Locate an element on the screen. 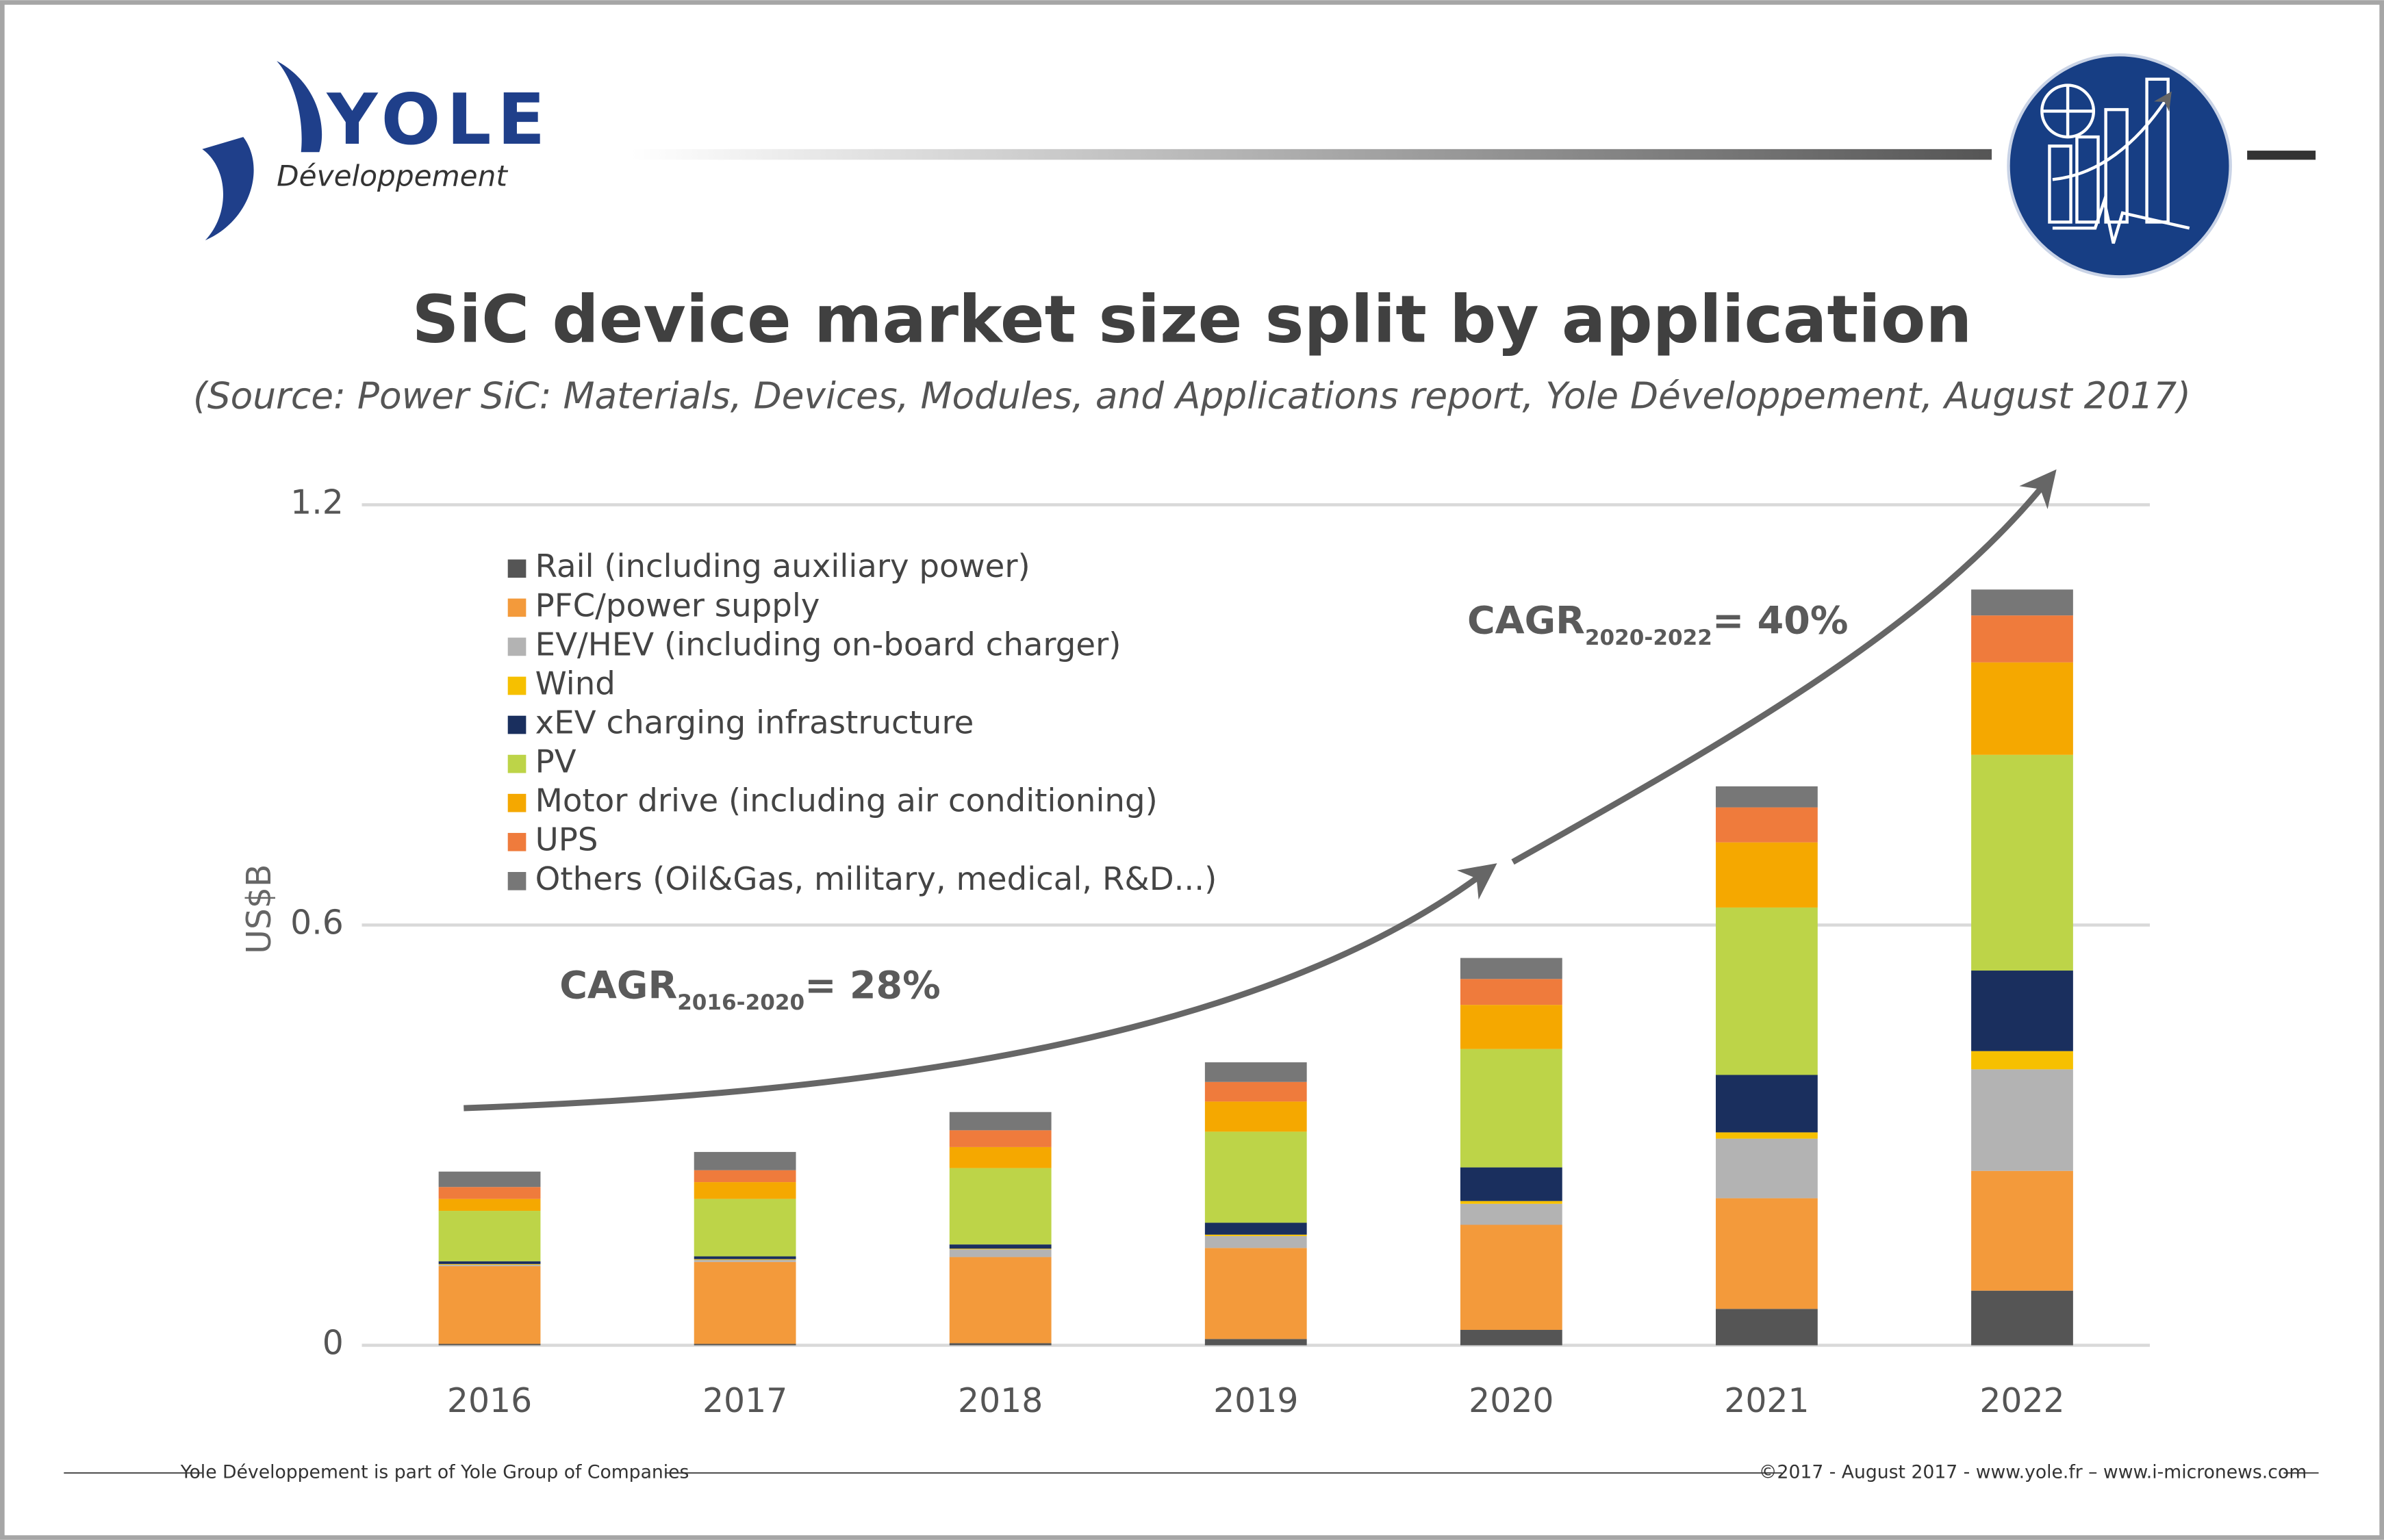  cagr-sub: 2020-2022 is located at coordinates (1648, 638).